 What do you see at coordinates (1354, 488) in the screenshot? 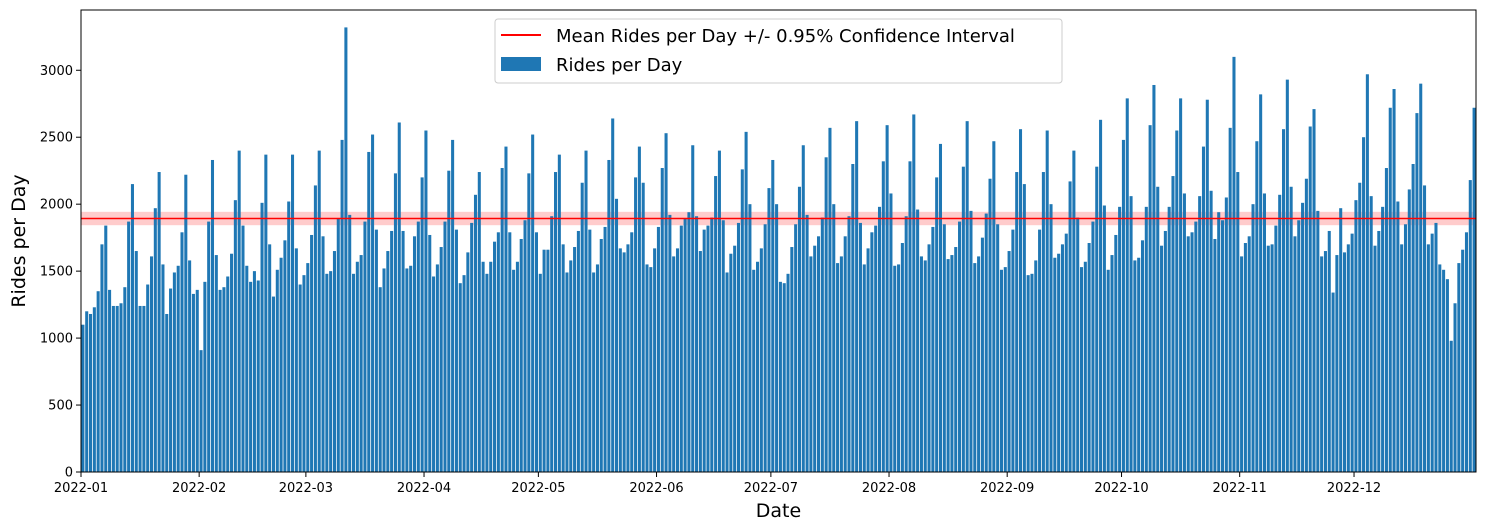
I see `x-tick-label: 2022-12` at bounding box center [1354, 488].